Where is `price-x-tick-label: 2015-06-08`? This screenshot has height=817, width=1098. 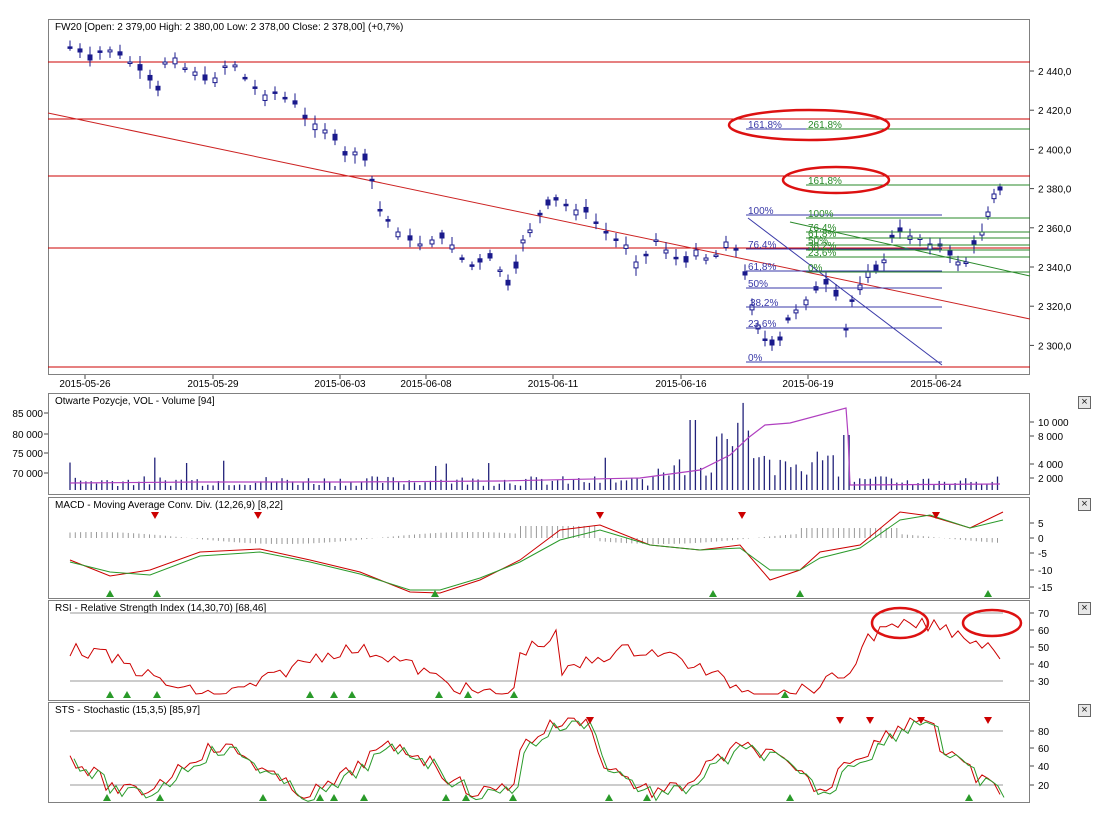 price-x-tick-label: 2015-06-08 is located at coordinates (426, 384).